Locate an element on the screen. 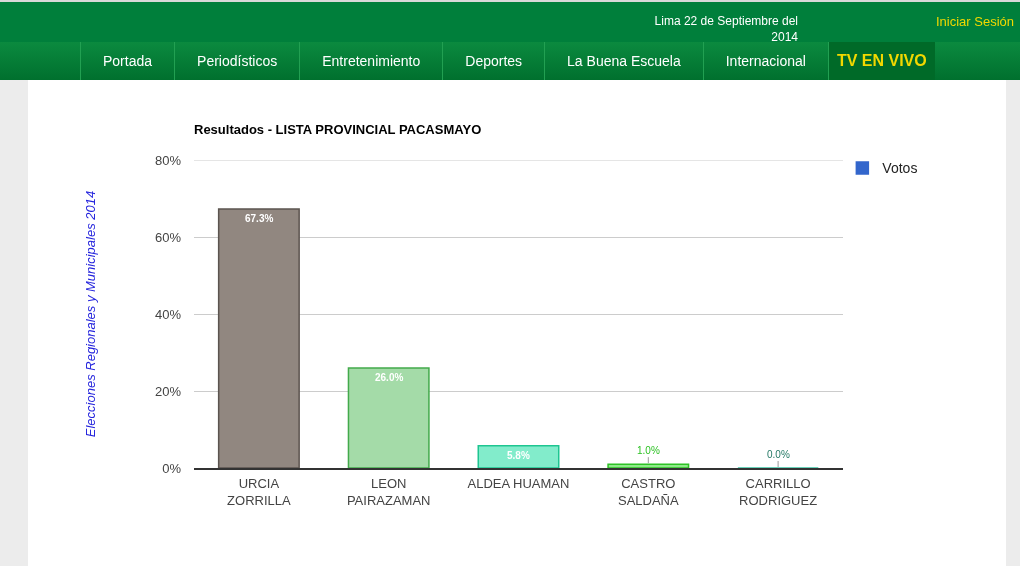 The image size is (1020, 566). x-tick-label: CARRILLO RODRIGUEZ is located at coordinates (778, 492).